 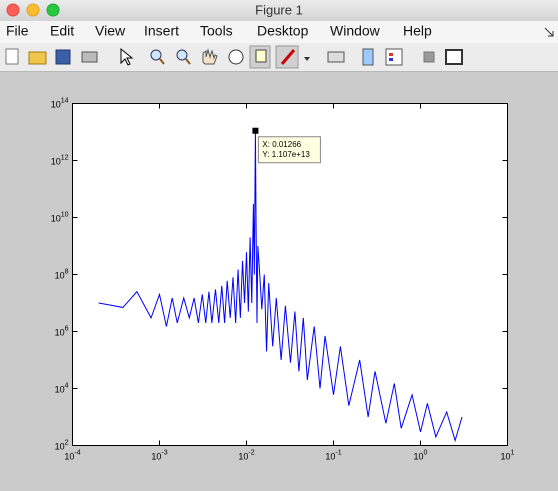 What do you see at coordinates (67, 271) in the screenshot?
I see `tick-exponent: 8` at bounding box center [67, 271].